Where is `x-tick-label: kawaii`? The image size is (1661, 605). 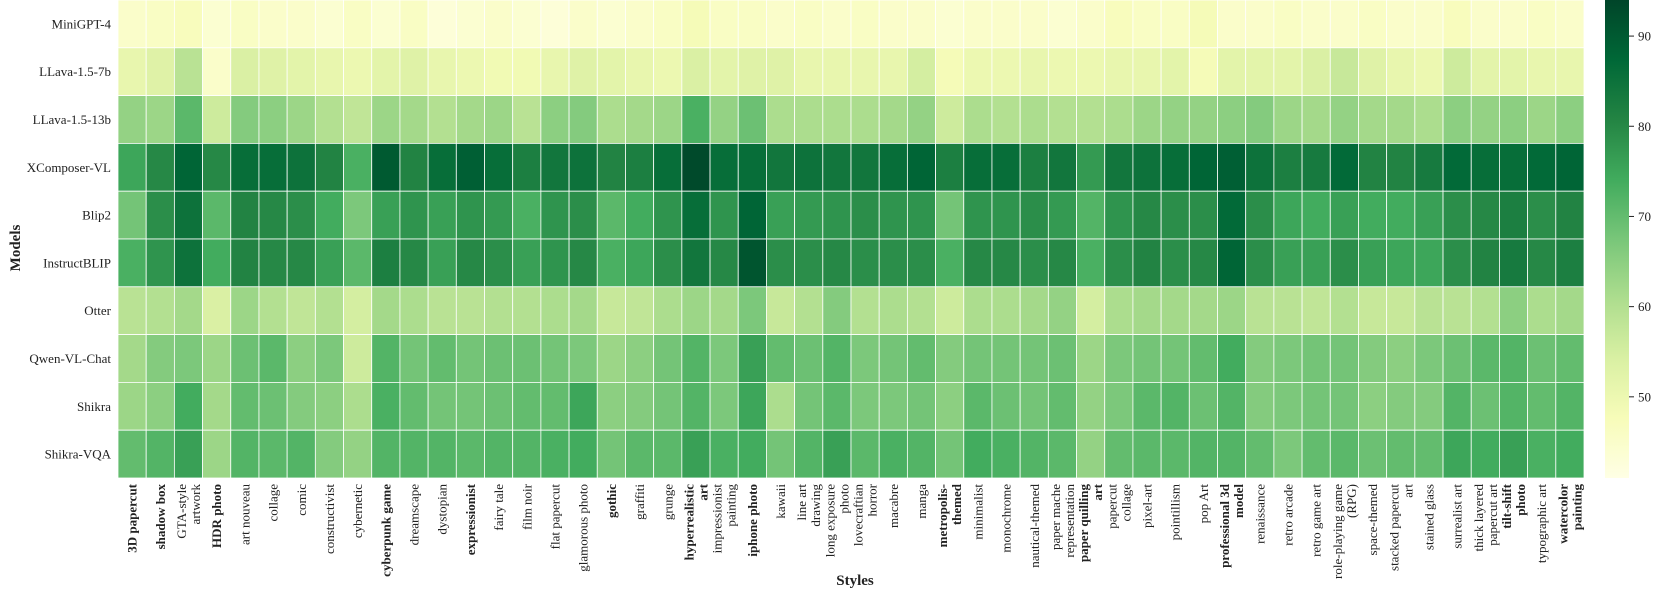 x-tick-label: kawaii is located at coordinates (780, 501).